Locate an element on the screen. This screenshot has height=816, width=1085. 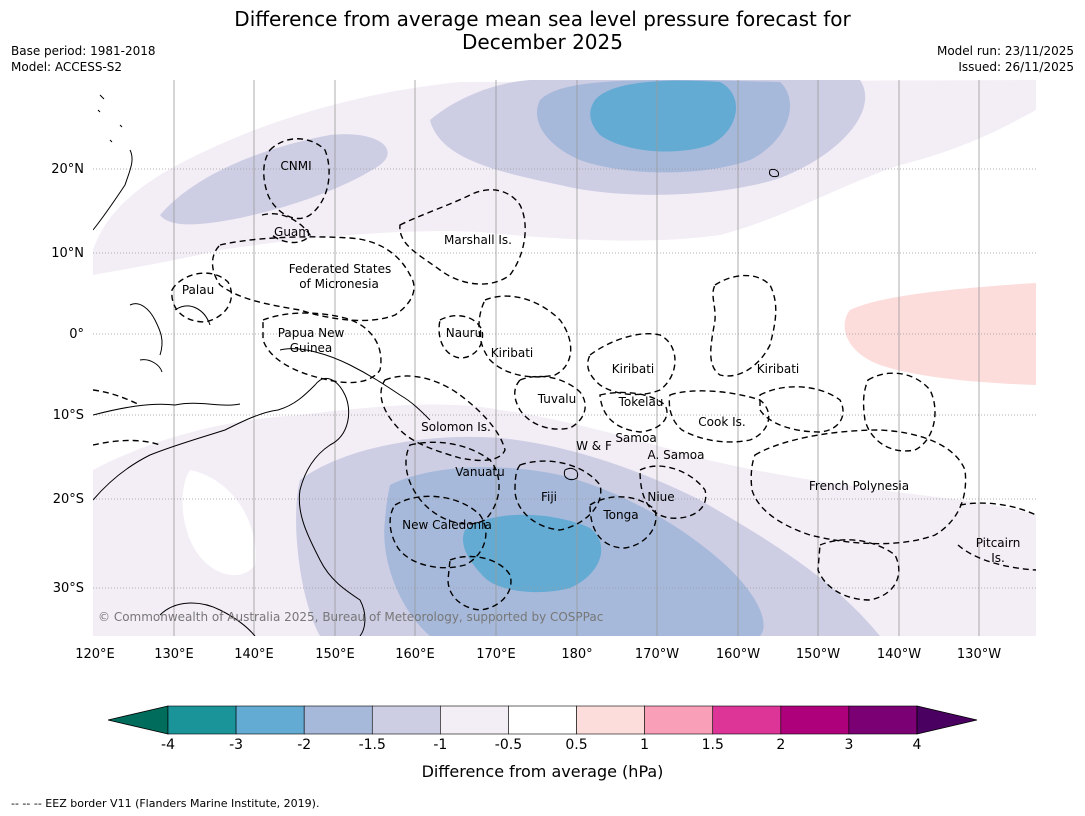
lon-label: 160°W is located at coordinates (738, 654).